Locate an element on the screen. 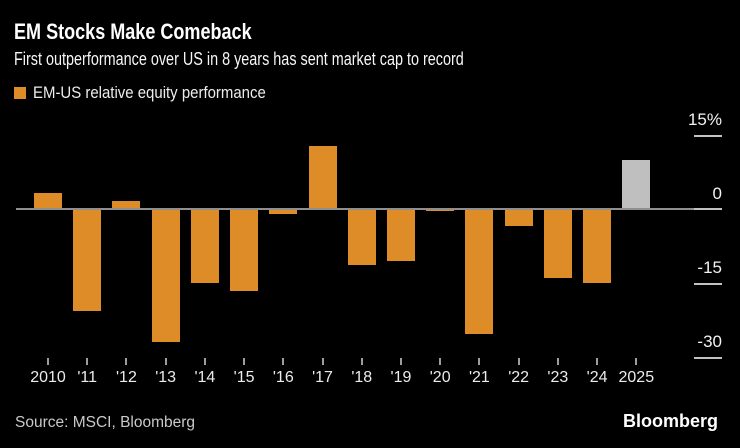 The image size is (740, 448). bar-'20 is located at coordinates (440, 210).